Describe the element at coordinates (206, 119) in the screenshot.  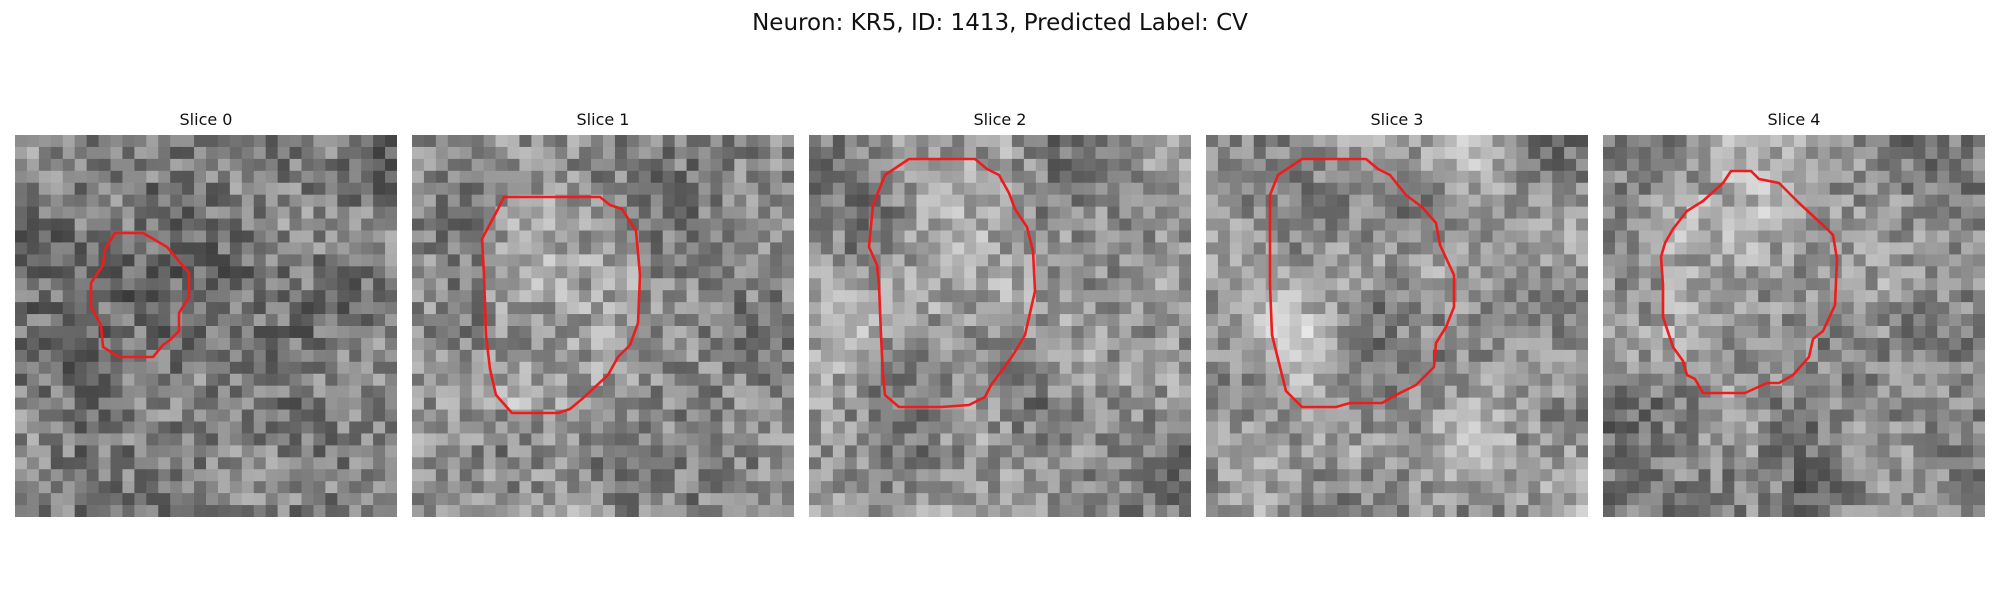
I see `slice-title-0: Slice 0` at that location.